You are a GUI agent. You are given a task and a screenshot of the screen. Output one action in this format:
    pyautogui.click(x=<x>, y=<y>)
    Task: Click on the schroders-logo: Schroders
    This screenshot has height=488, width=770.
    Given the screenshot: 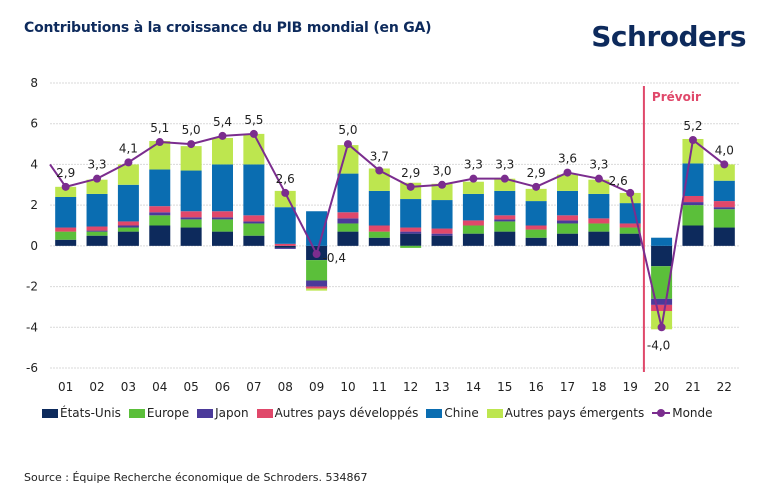 What is the action you would take?
    pyautogui.click(x=668, y=36)
    